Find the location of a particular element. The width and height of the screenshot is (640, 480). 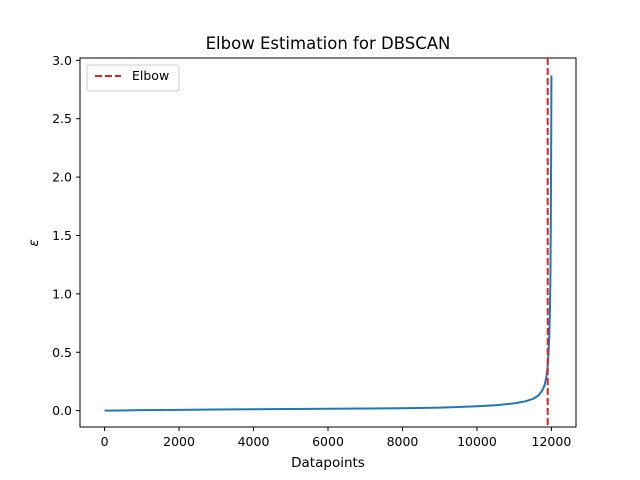

x-tick-label: 0 is located at coordinates (105, 441).